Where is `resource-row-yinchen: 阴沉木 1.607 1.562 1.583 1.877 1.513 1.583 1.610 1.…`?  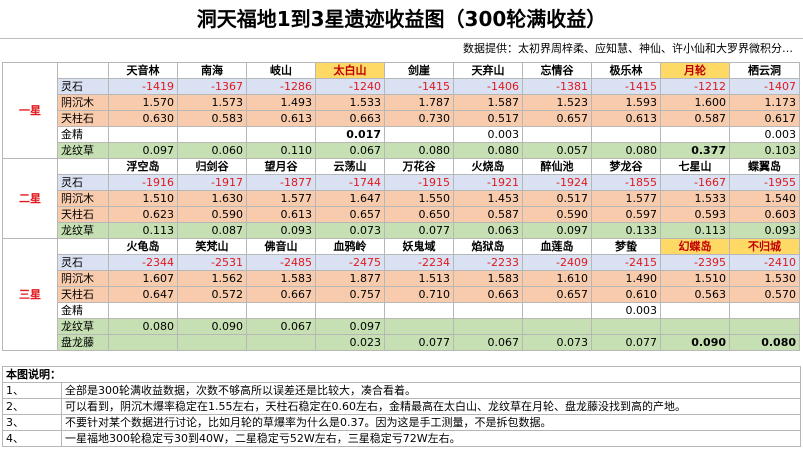
resource-row-yinchen: 阴沉木 1.607 1.562 1.583 1.877 1.513 1.583 1.610 1.… is located at coordinates (401, 278).